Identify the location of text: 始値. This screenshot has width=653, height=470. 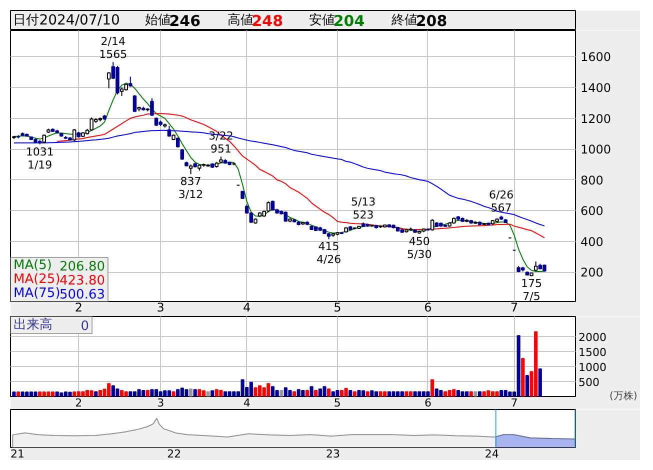
(158, 20).